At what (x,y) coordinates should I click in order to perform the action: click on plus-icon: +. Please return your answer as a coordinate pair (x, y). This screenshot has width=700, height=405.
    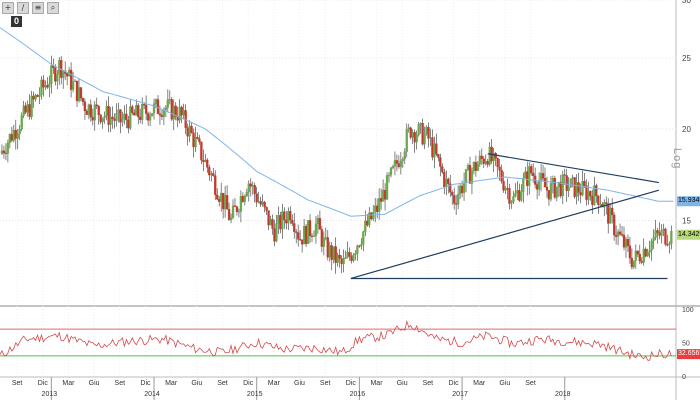
    Looking at the image, I should click on (8, 8).